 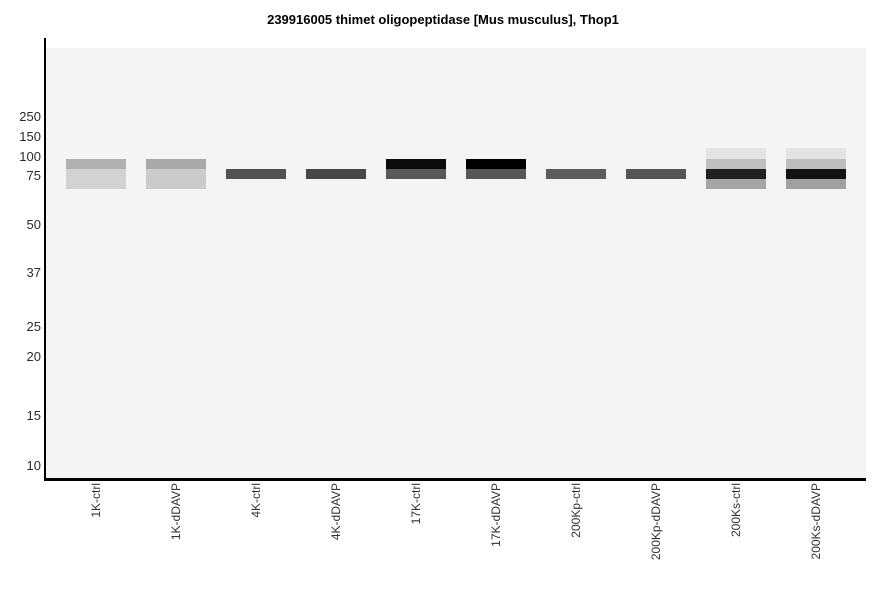 What do you see at coordinates (656, 522) in the screenshot?
I see `x-tick-label: 200Kp-dDAVP` at bounding box center [656, 522].